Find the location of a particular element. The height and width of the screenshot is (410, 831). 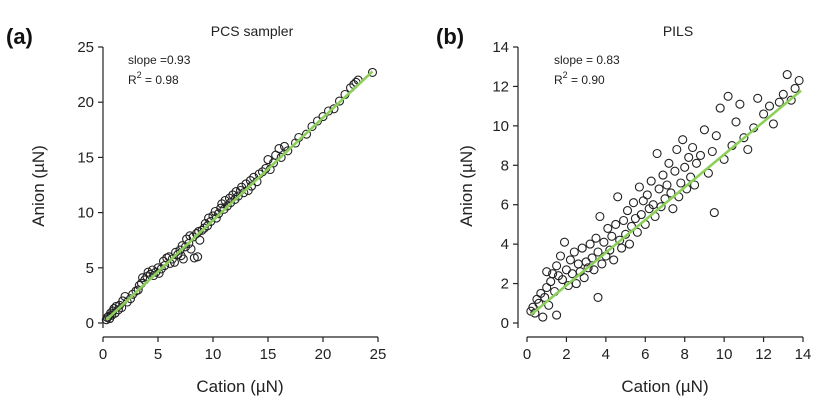

panel-b-label: (b) is located at coordinates (450, 36).